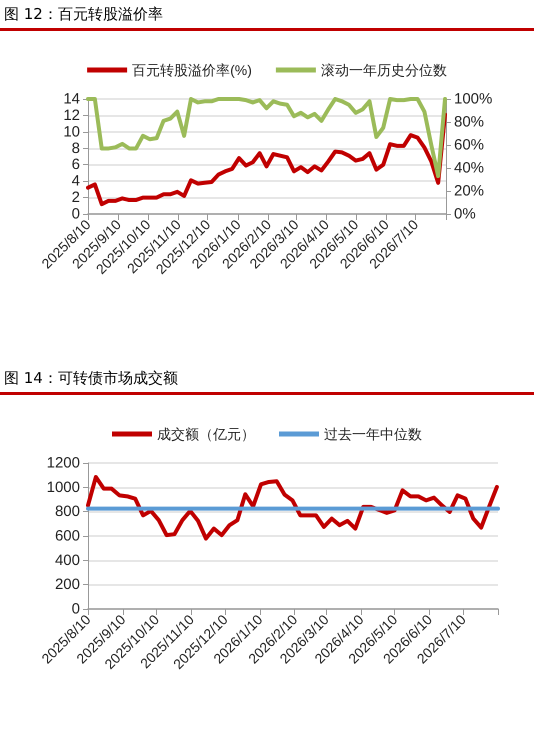 The height and width of the screenshot is (752, 534). Describe the element at coordinates (469, 145) in the screenshot. I see `y2-tick-label: 60%` at that location.